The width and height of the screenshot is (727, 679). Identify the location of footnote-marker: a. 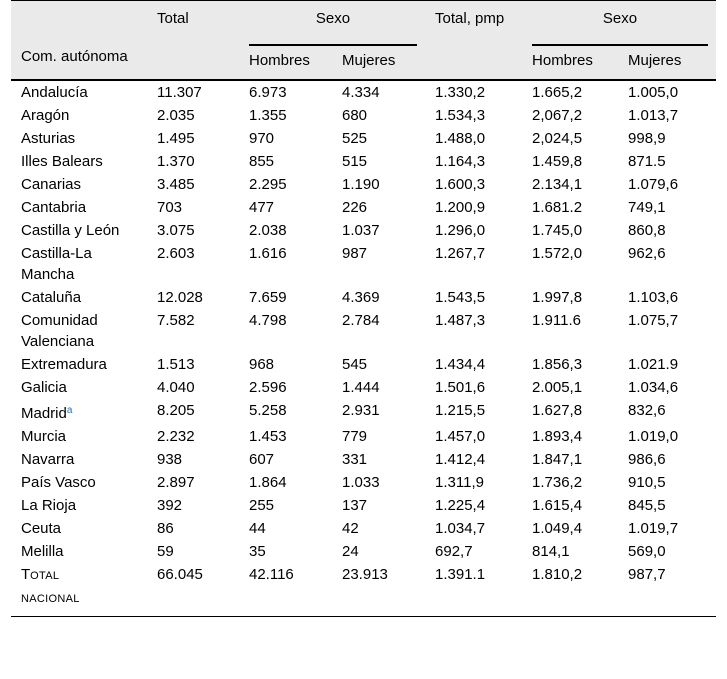
(69, 410).